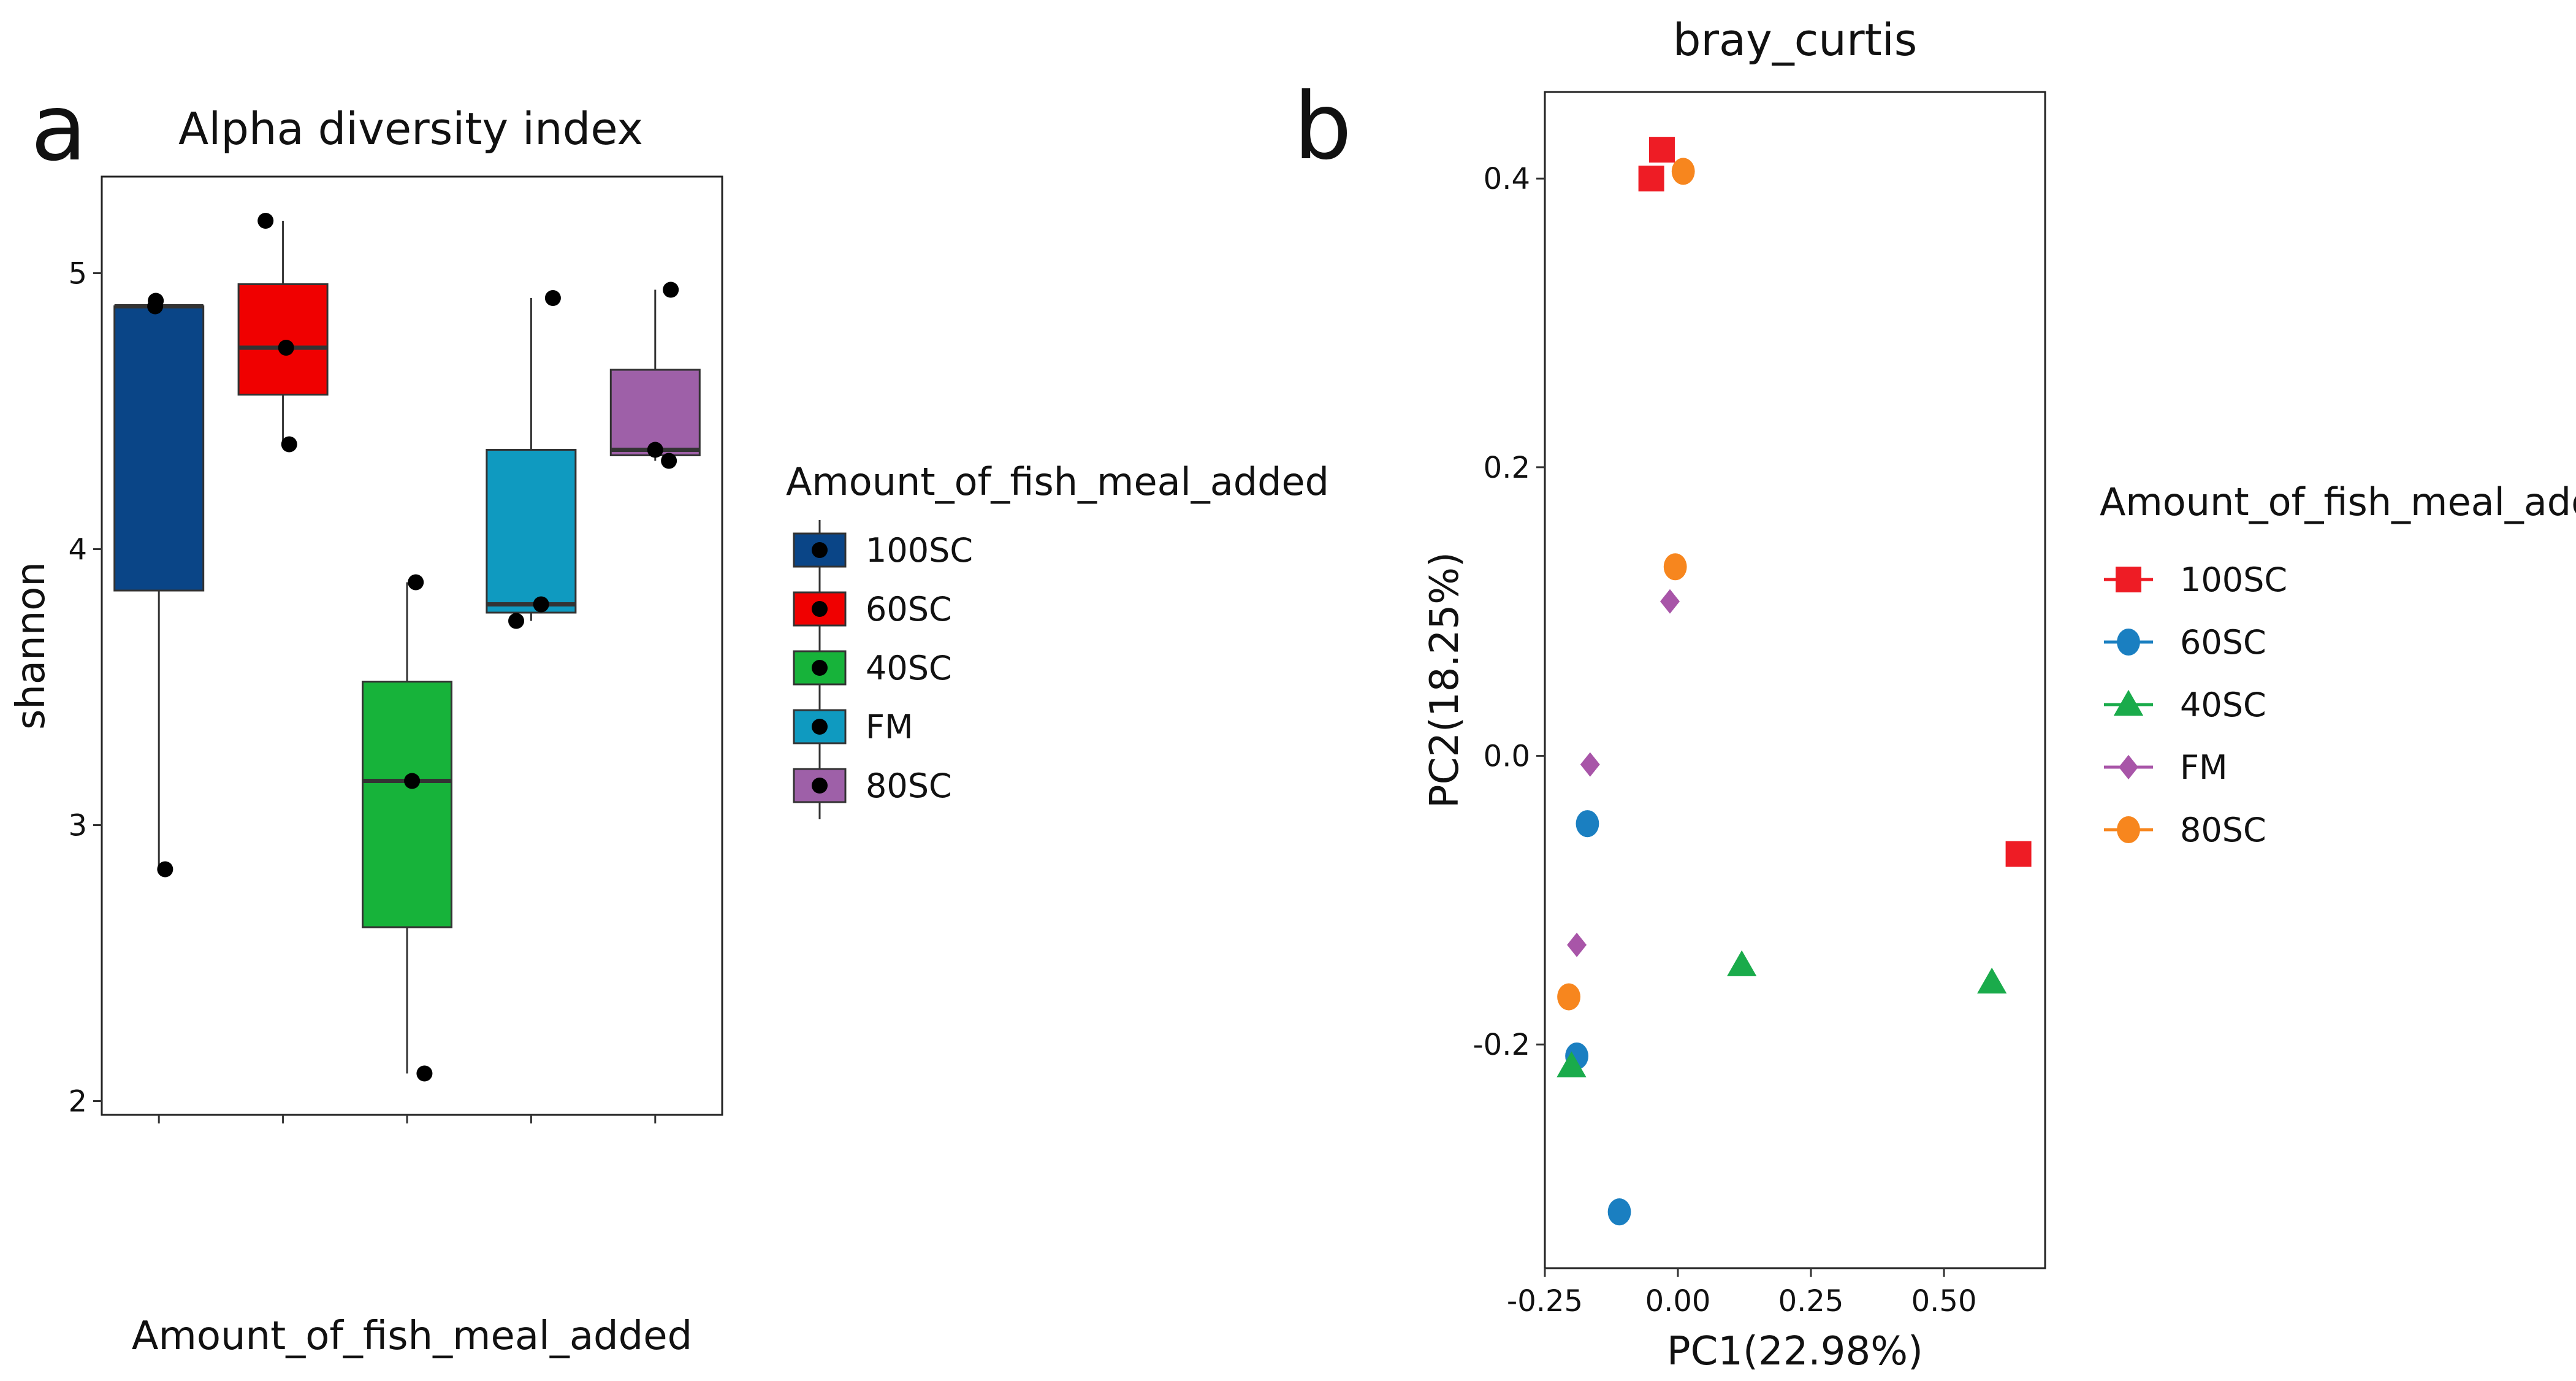 The image size is (2576, 1381). I want to click on chart-a-x-ticks, so click(407, 1119).